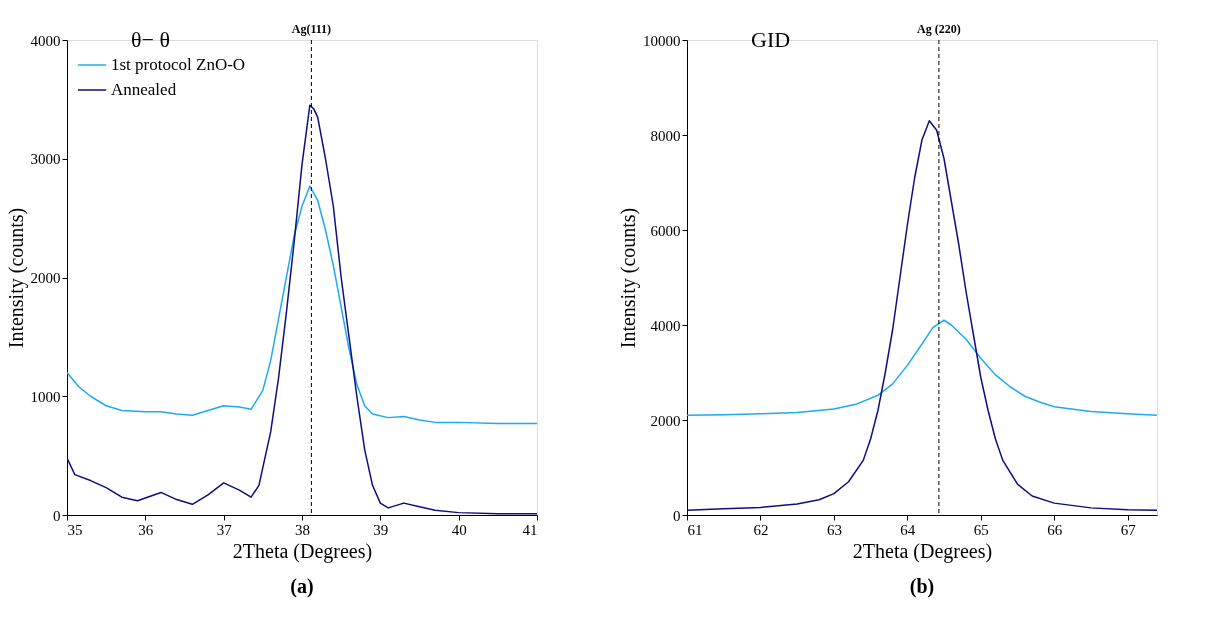 The image size is (1211, 617). Describe the element at coordinates (146, 529) in the screenshot. I see `x-tick-label: 36` at that location.